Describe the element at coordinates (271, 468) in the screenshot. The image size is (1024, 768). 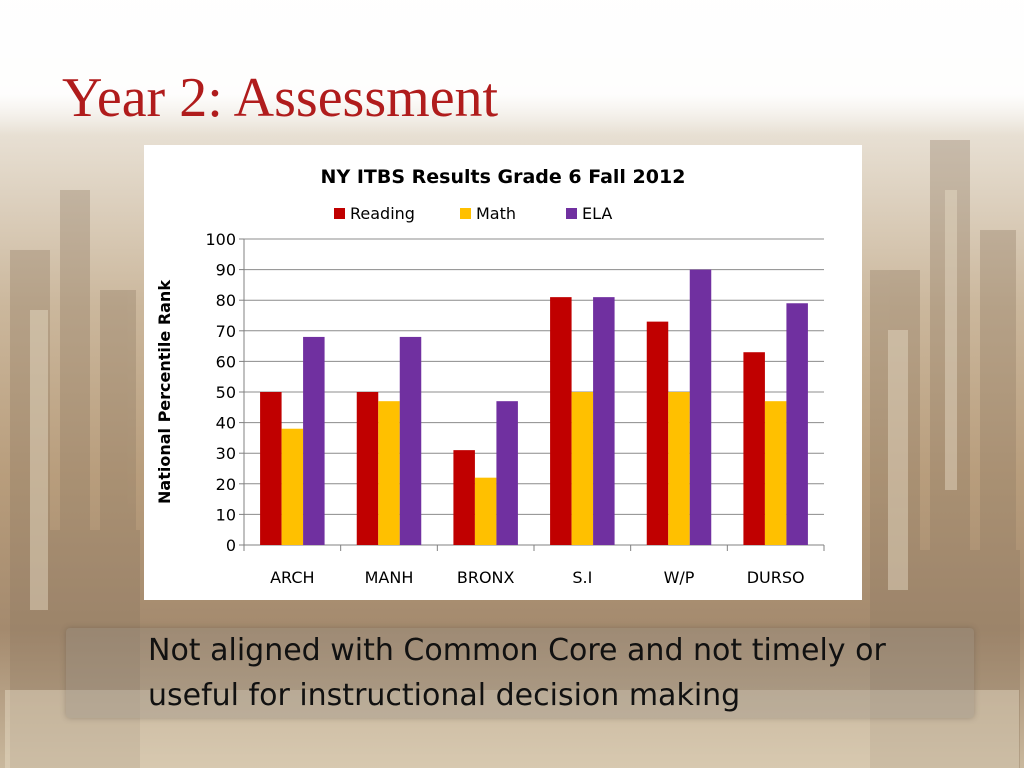
I see `bar-reading-arch` at that location.